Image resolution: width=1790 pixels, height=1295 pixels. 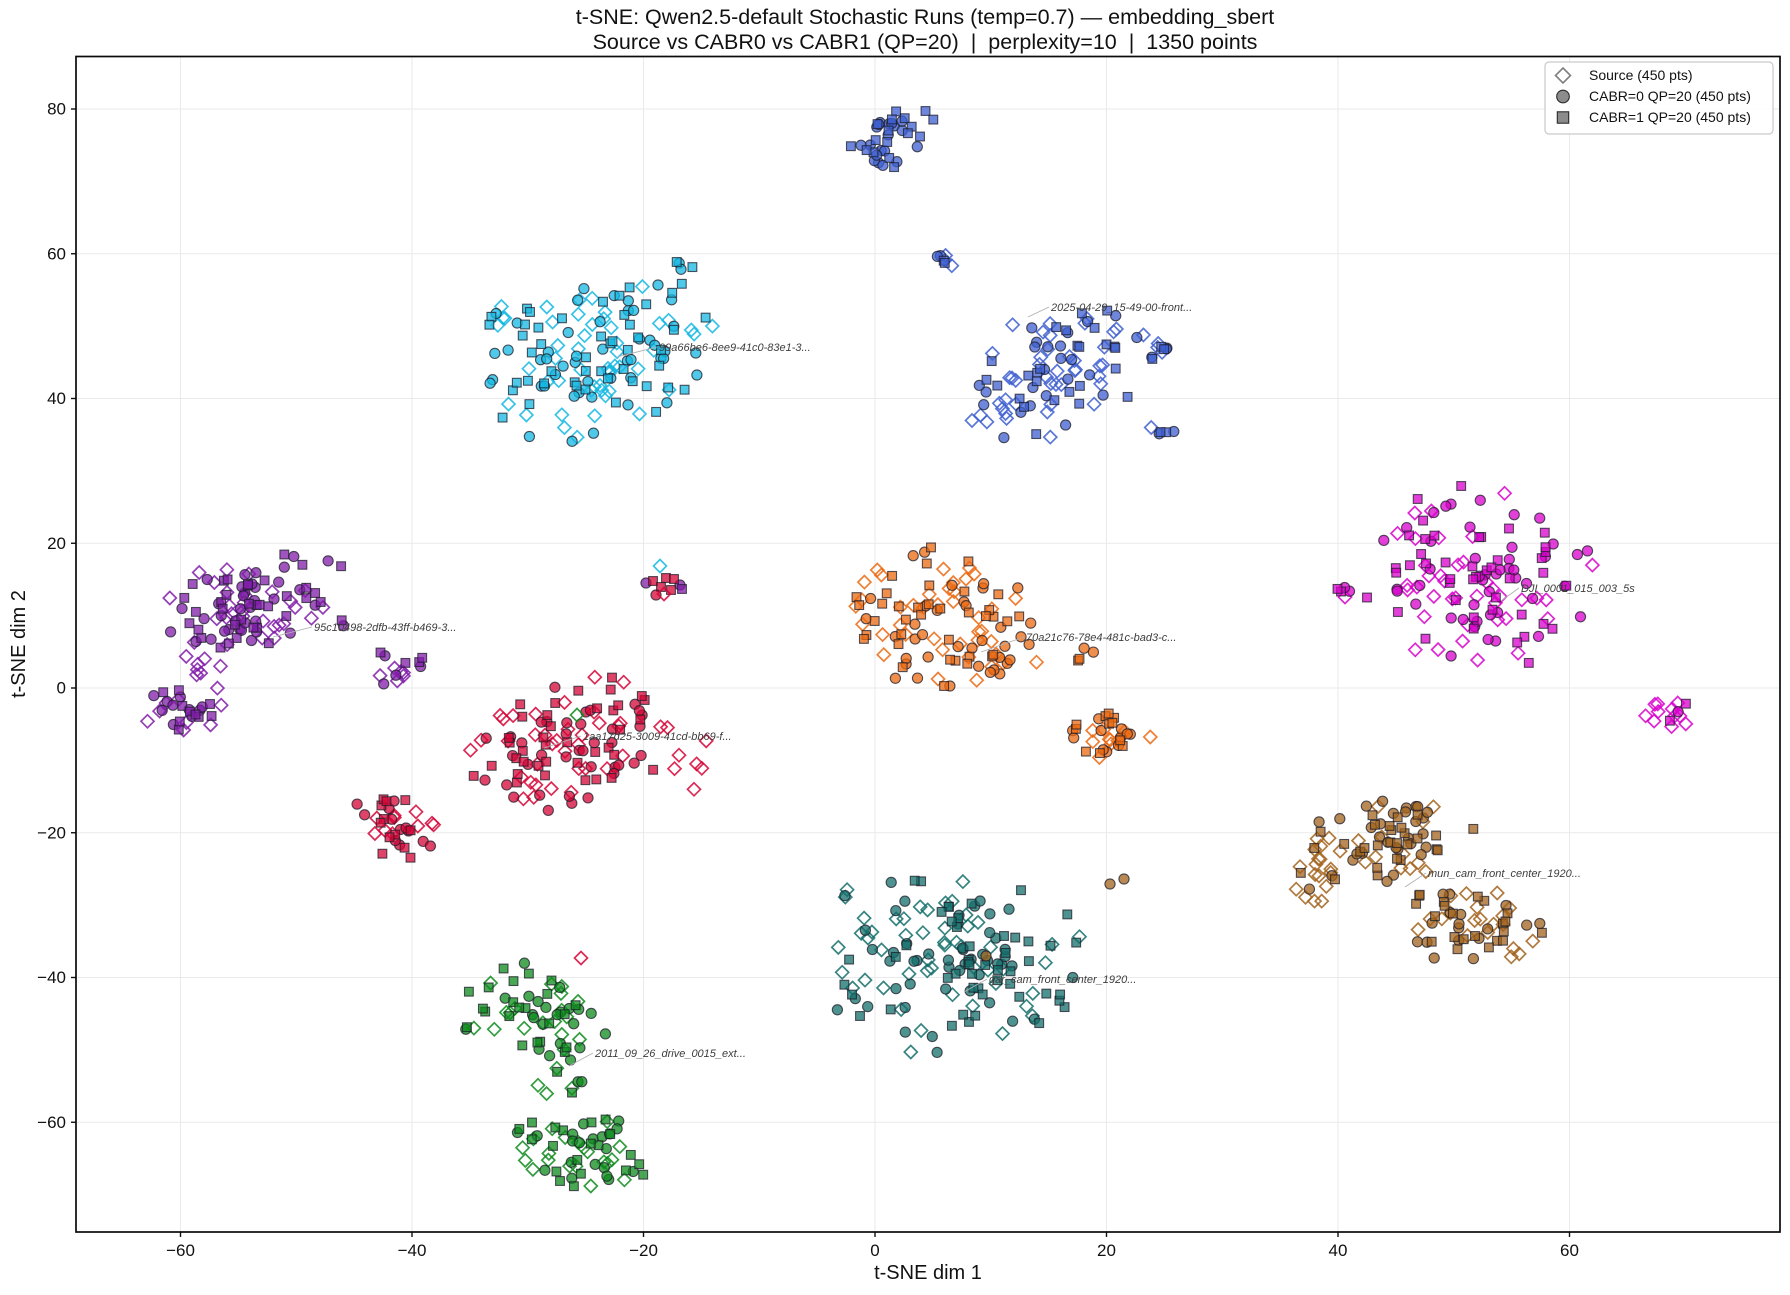 What do you see at coordinates (1670, 117) in the screenshot?
I see `svg-text: CABR=1 QP=20 (450 pts)` at bounding box center [1670, 117].